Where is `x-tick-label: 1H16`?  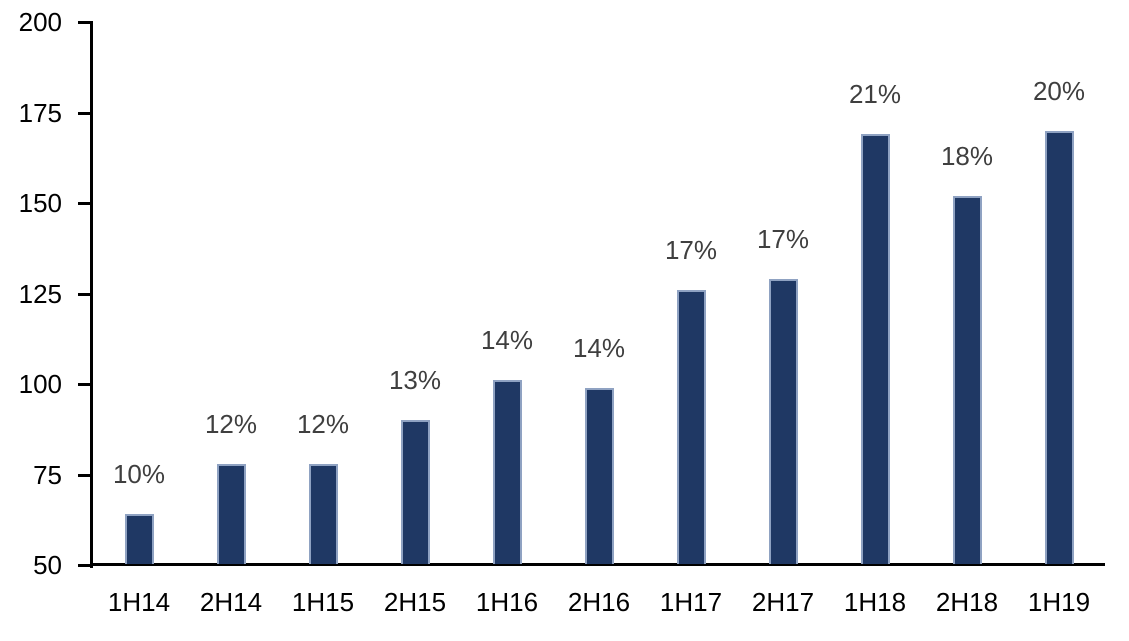 x-tick-label: 1H16 is located at coordinates (507, 602).